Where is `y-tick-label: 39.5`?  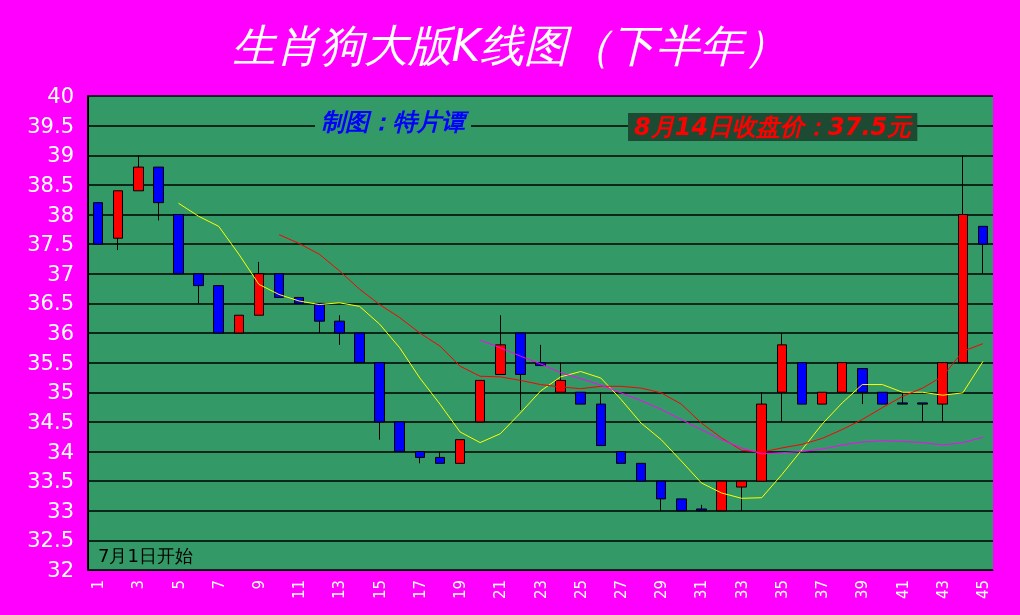
y-tick-label: 39.5 is located at coordinates (50, 125).